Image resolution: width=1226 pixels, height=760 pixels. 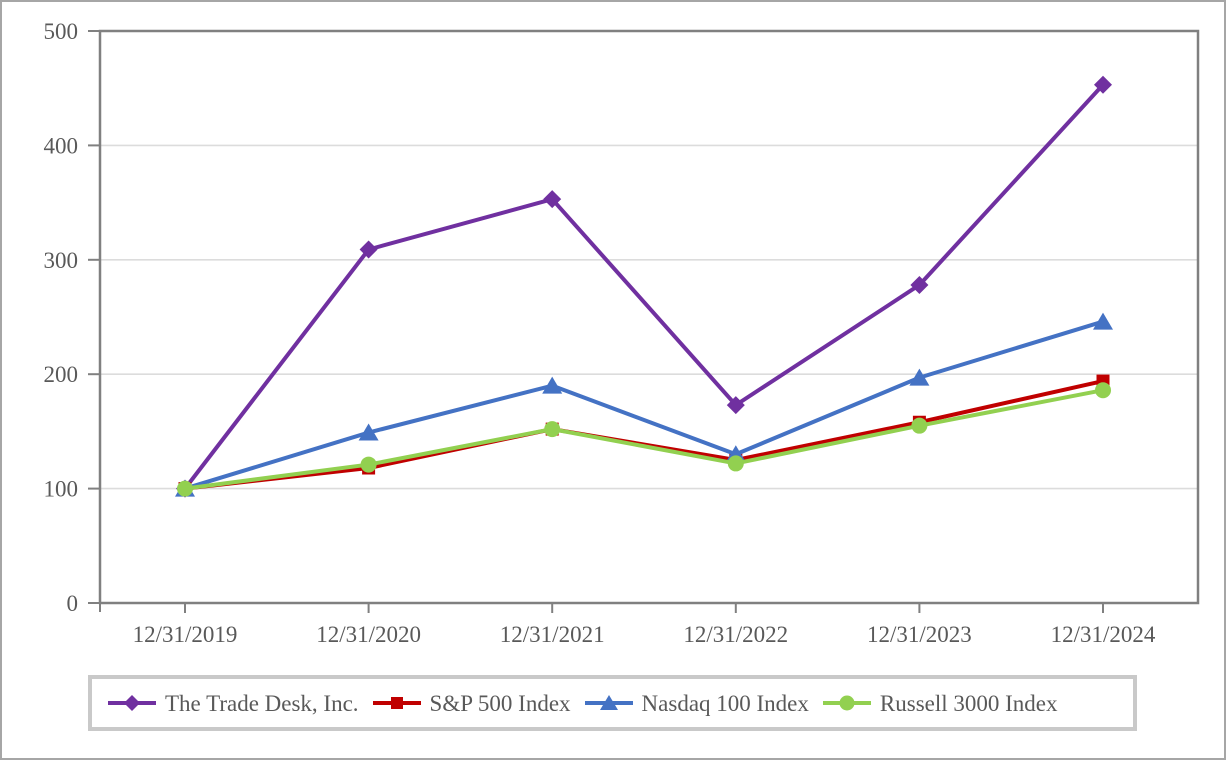 What do you see at coordinates (61, 145) in the screenshot?
I see `y-axis-tick-label: 400` at bounding box center [61, 145].